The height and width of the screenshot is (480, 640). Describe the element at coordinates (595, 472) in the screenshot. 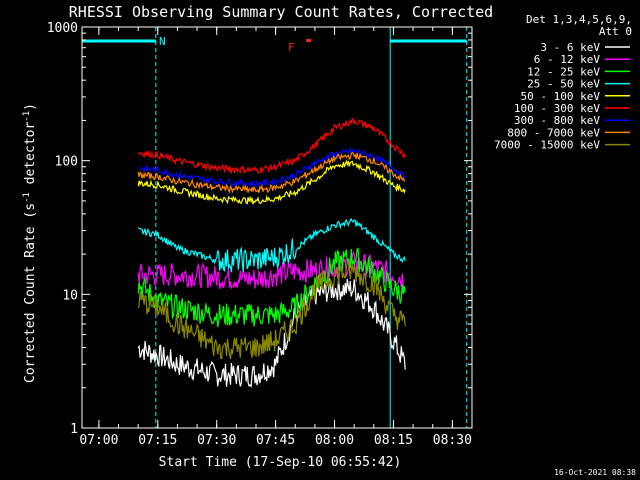

I see `timestamp: 16-Oct-2021 08:38` at that location.